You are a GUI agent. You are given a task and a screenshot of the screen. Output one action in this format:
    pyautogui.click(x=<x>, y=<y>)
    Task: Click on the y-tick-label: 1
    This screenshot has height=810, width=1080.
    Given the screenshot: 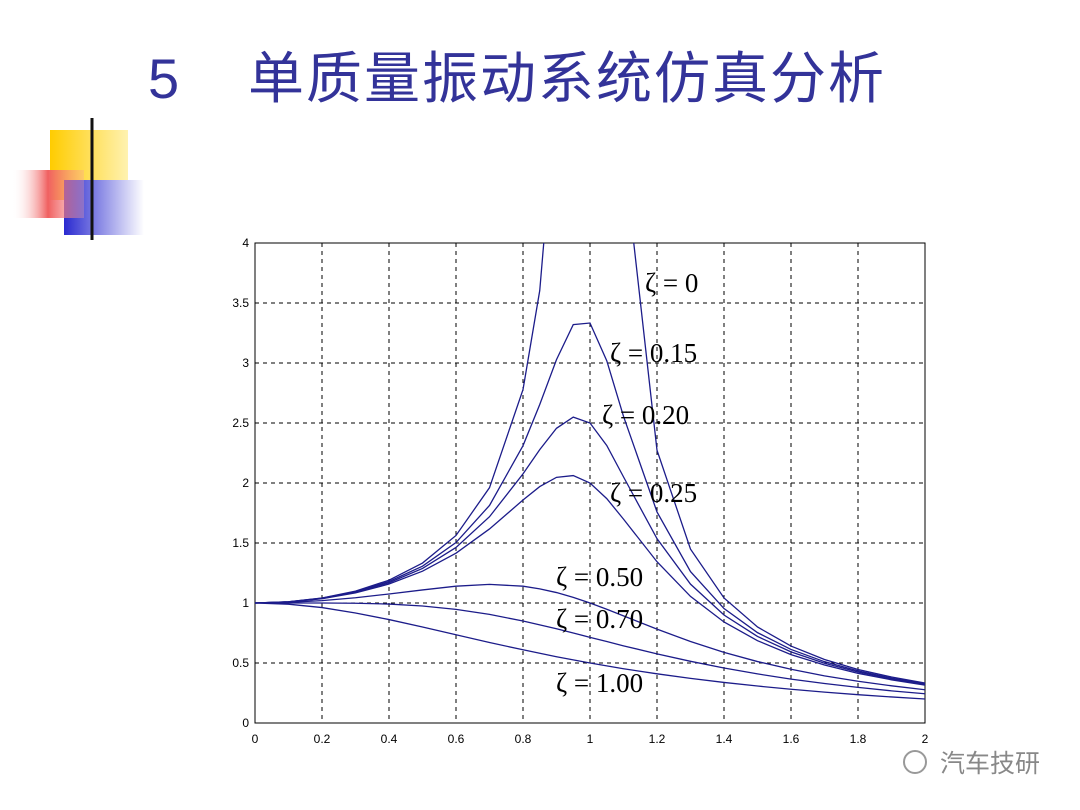 What is the action you would take?
    pyautogui.click(x=245, y=603)
    